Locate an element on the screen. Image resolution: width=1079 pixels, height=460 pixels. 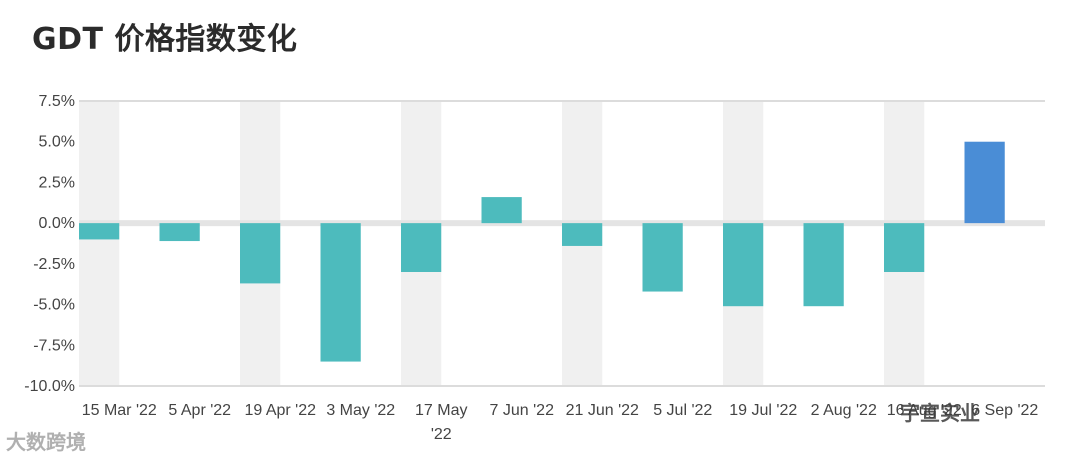
x-tick-label: 15 Mar '22 is located at coordinates (119, 410).